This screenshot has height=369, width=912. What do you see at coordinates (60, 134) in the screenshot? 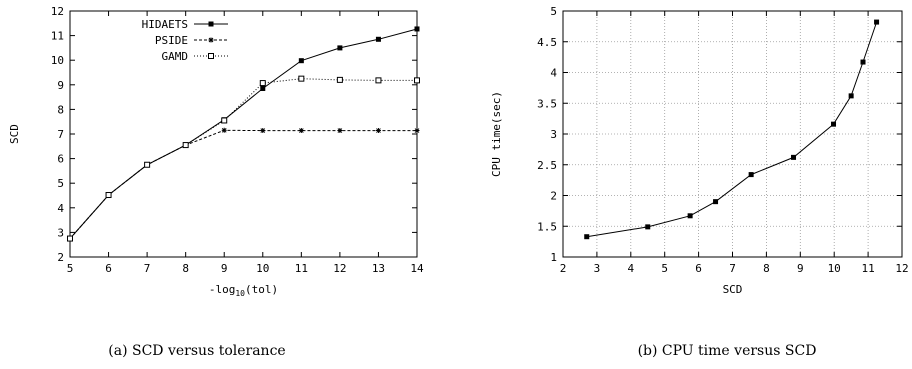
I see `y-tick-label-5: 7` at bounding box center [60, 134].